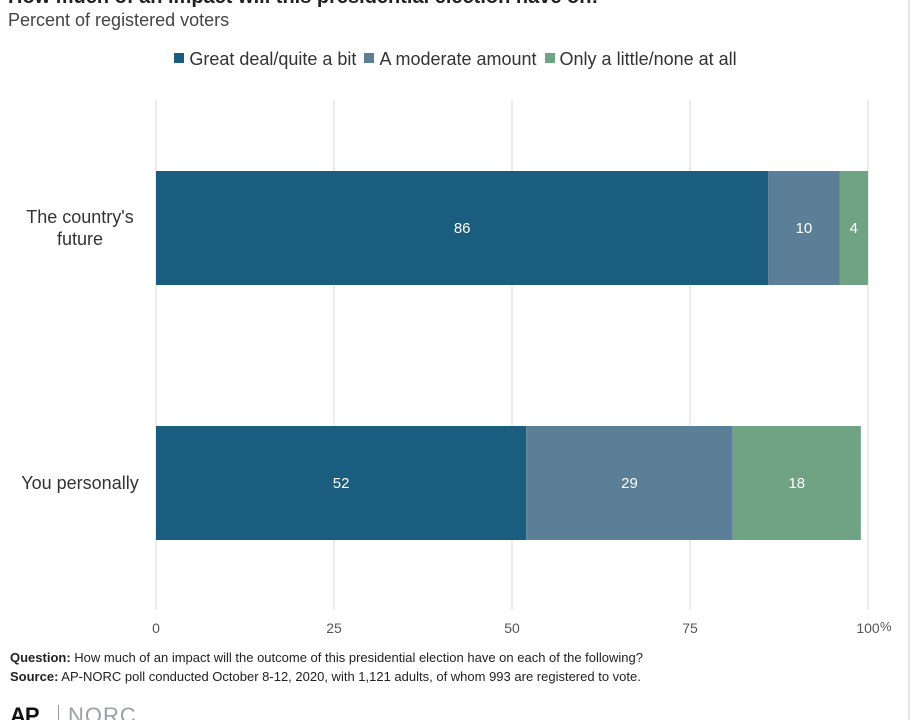  I want to click on legend-label: A moderate amount, so click(458, 59).